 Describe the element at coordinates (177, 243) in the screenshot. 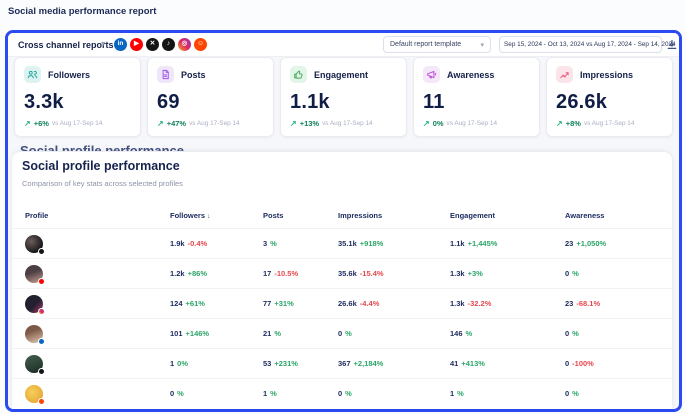

I see `followers-value: 1.9k` at that location.